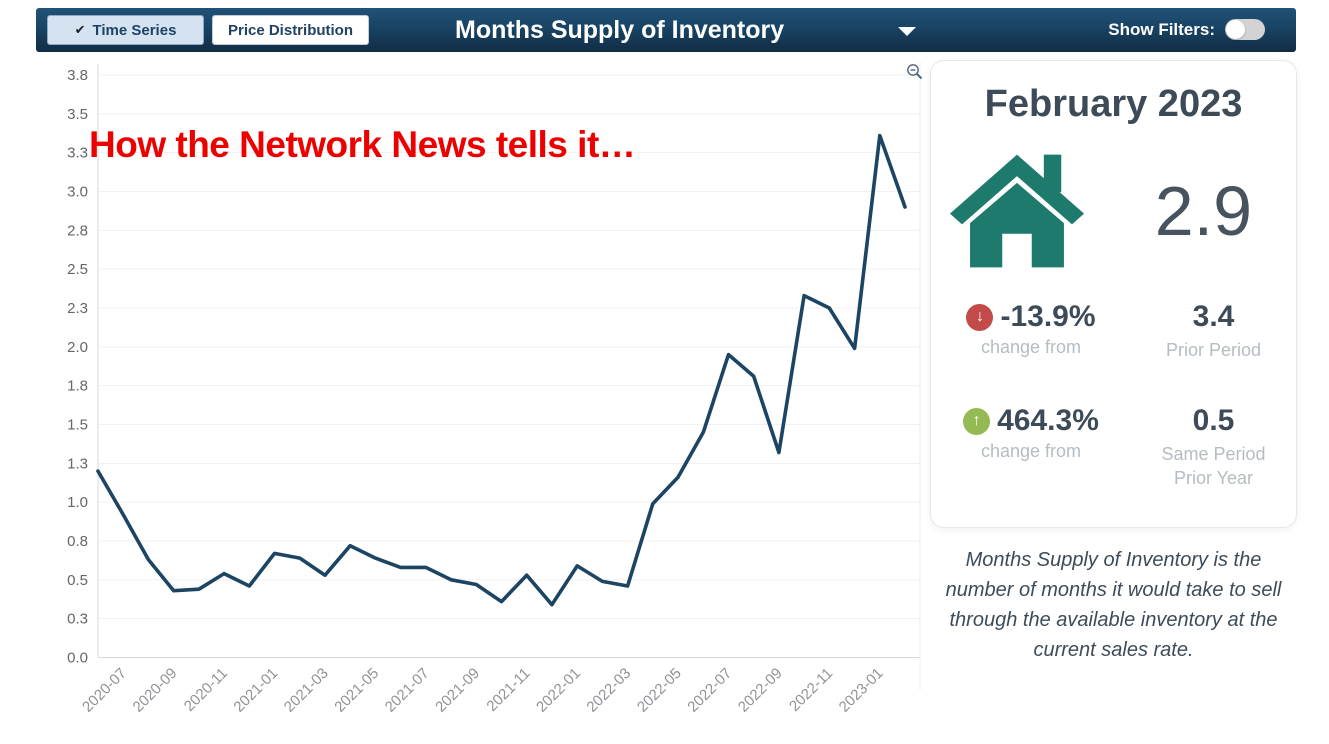 The image size is (1329, 744). What do you see at coordinates (1213, 466) in the screenshot?
I see `compare-label: Same Period Prior Year` at bounding box center [1213, 466].